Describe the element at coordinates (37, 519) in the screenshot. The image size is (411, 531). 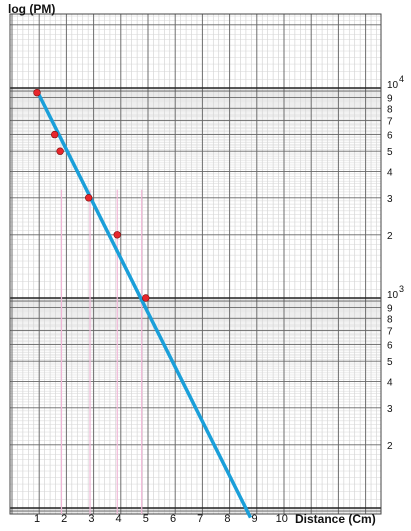
I see `x-tick-label: 1` at that location.